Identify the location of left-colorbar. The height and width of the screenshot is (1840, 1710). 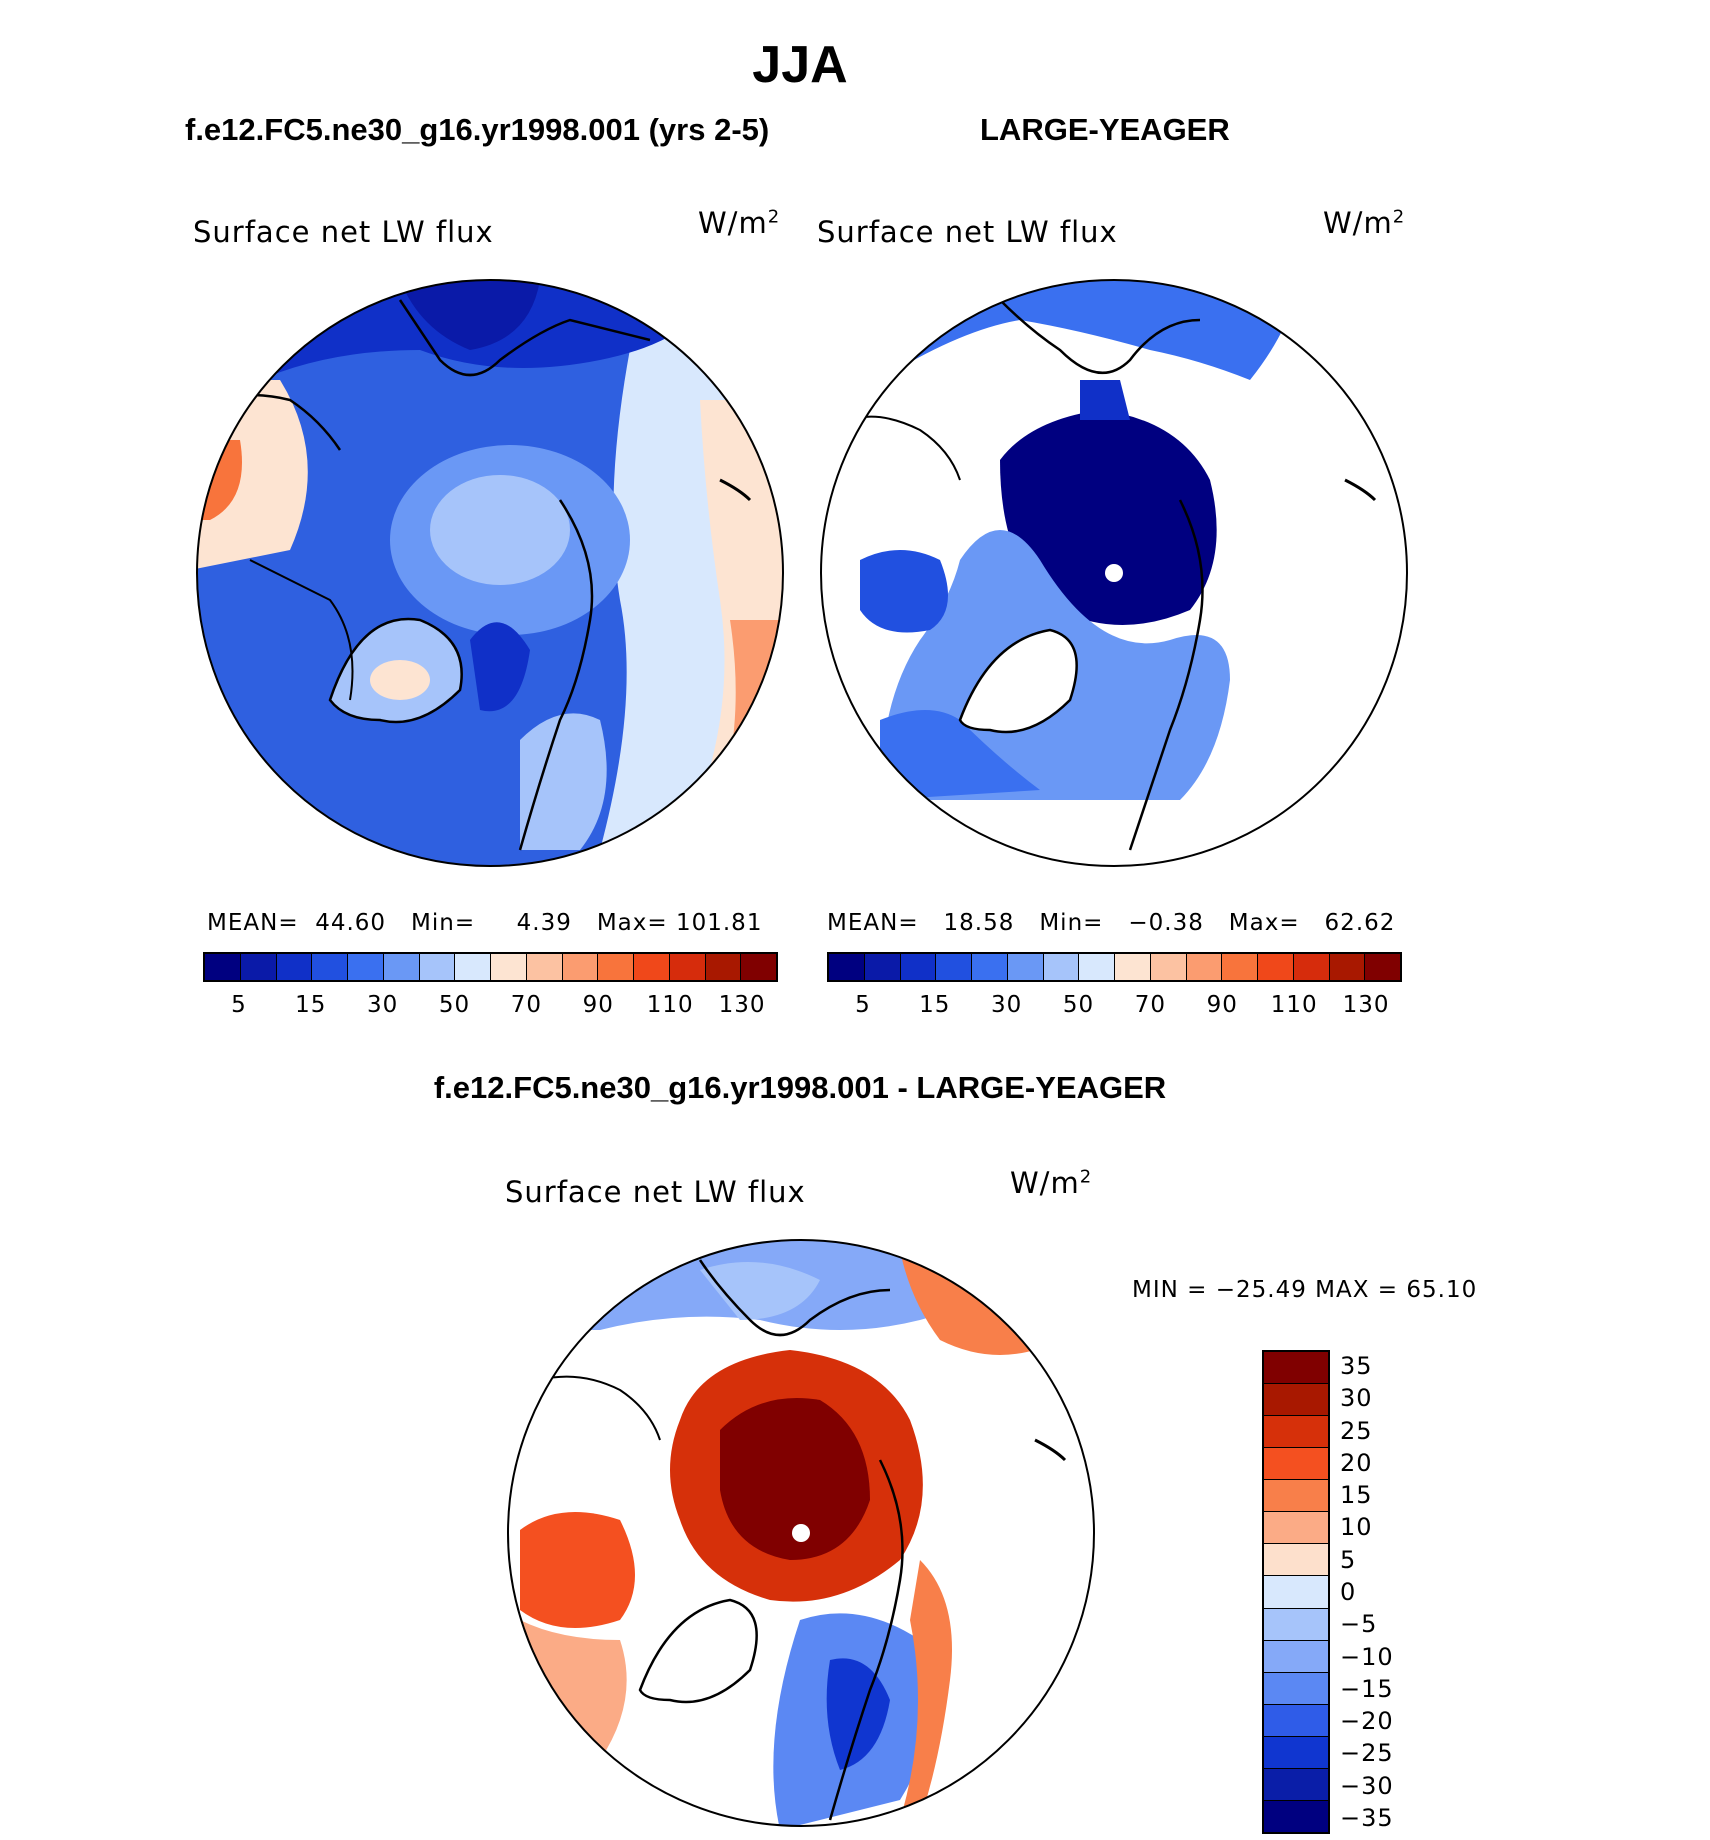
(490, 967).